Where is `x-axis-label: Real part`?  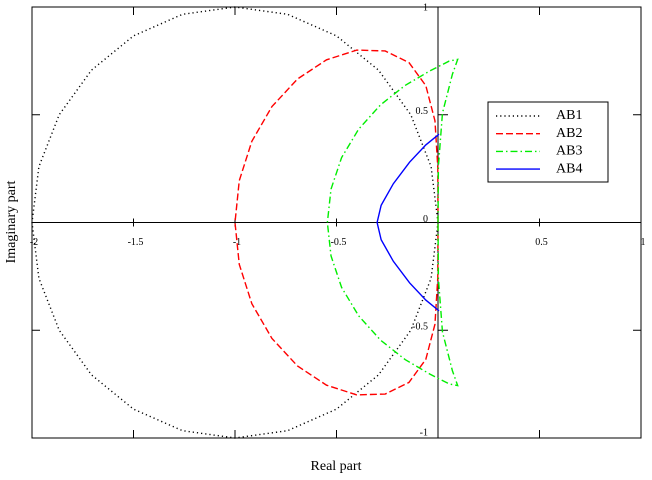
x-axis-label: Real part is located at coordinates (336, 466).